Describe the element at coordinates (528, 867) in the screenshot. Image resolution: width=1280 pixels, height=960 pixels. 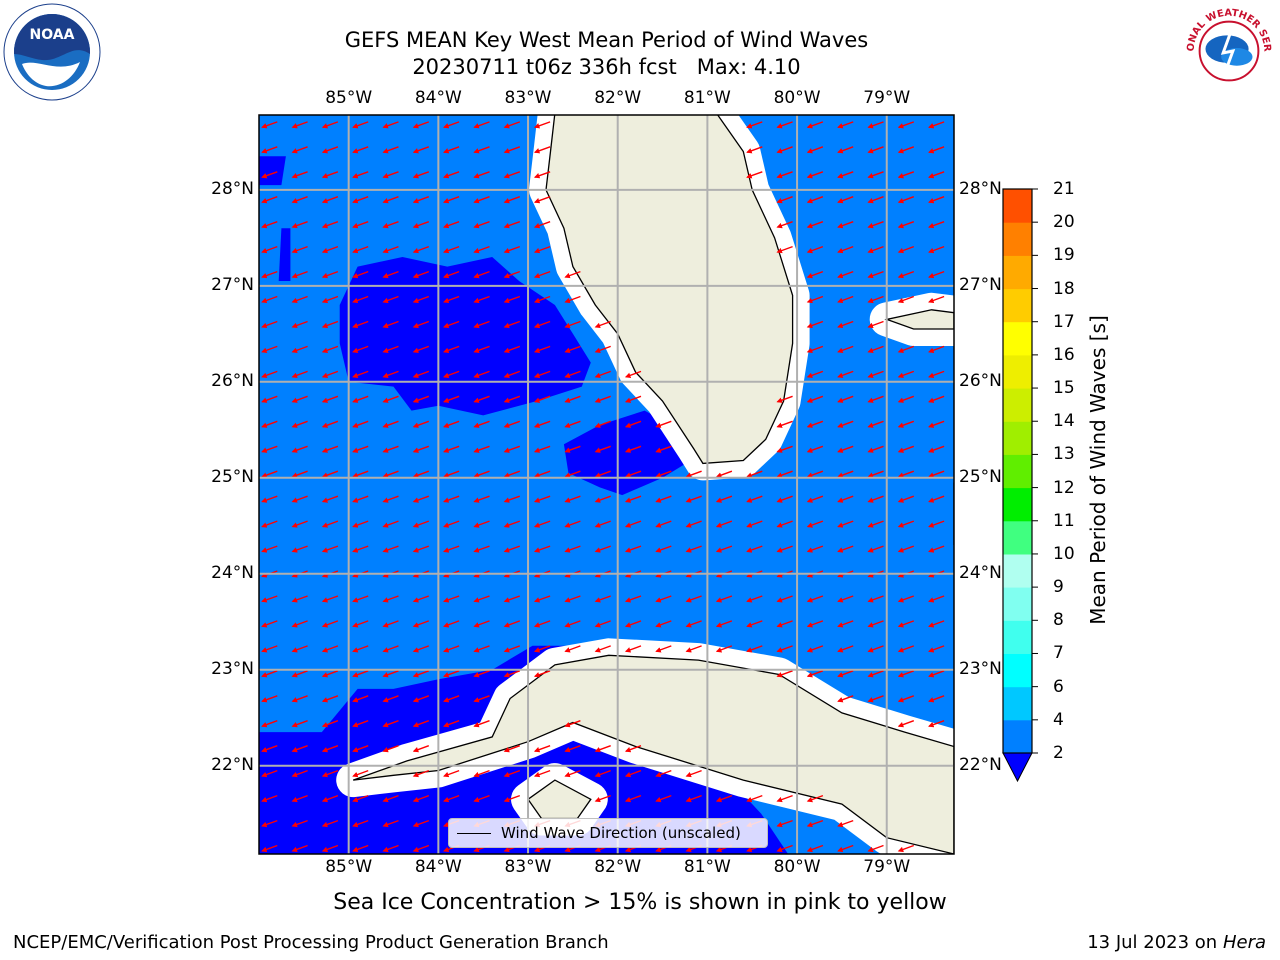
I see `lon-tick-label: 83°W` at that location.